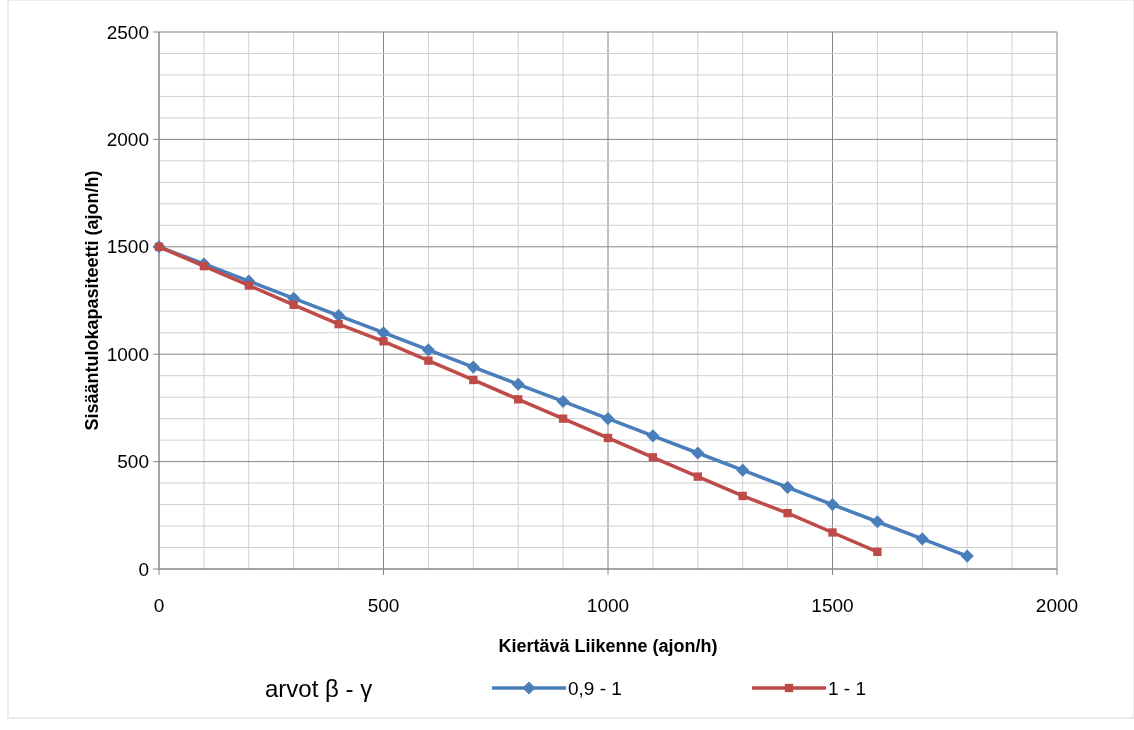 The height and width of the screenshot is (730, 1134). What do you see at coordinates (133, 462) in the screenshot?
I see `y-tick-label: 500` at bounding box center [133, 462].